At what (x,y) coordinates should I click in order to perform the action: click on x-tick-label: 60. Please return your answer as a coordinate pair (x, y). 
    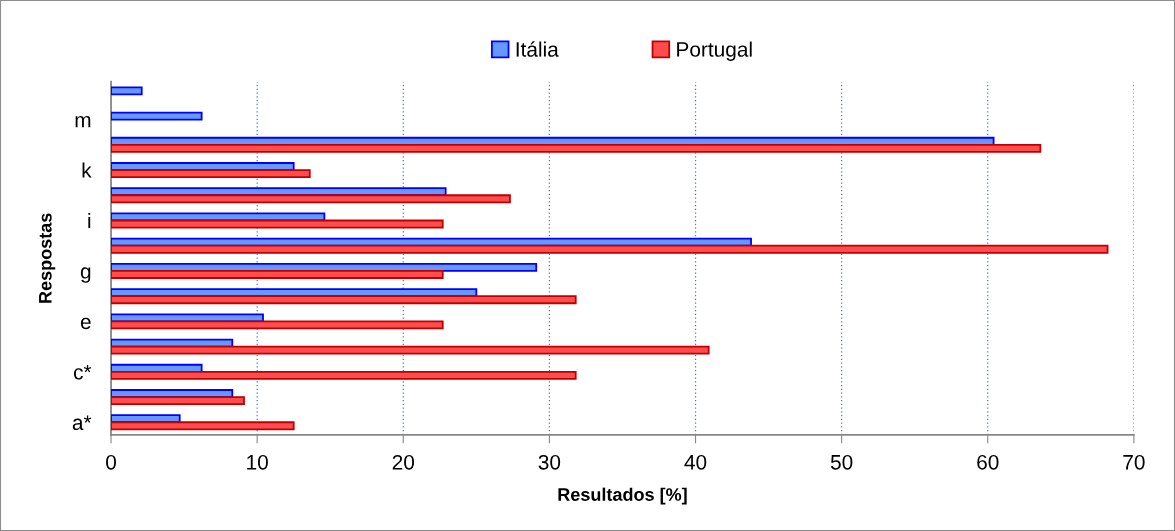
    Looking at the image, I should click on (988, 462).